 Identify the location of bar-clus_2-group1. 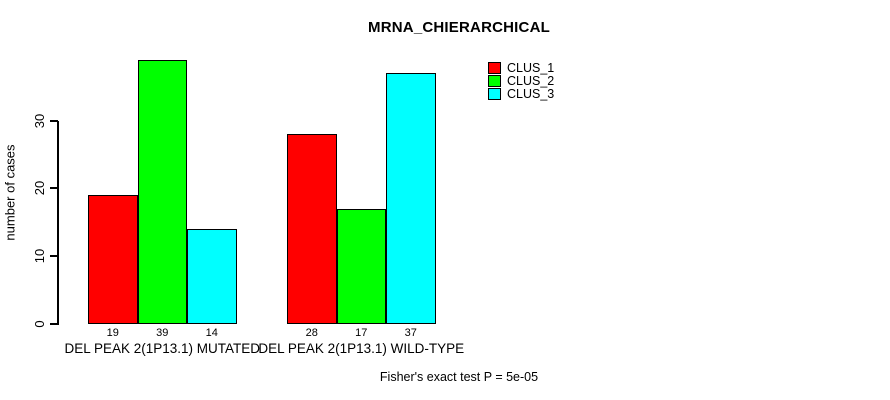
(162, 191).